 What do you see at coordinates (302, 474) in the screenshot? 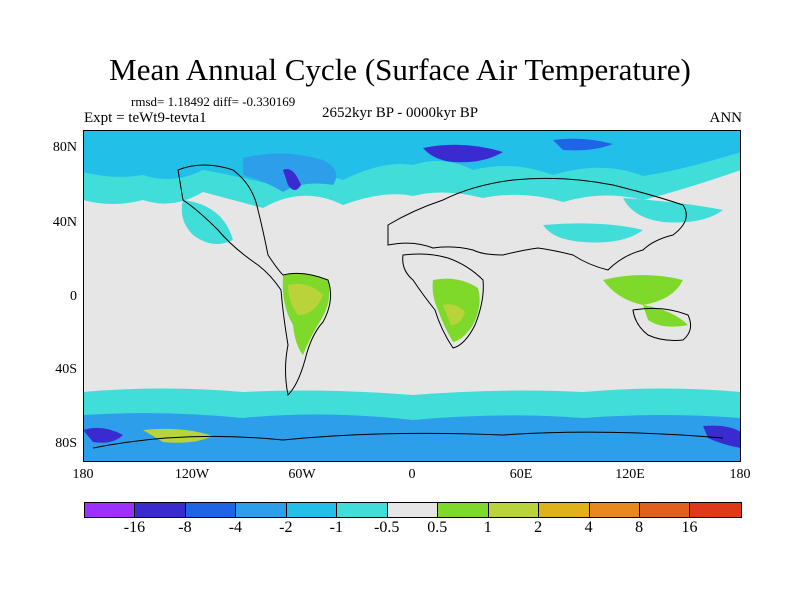
I see `lon-label-60w: 60W` at bounding box center [302, 474].